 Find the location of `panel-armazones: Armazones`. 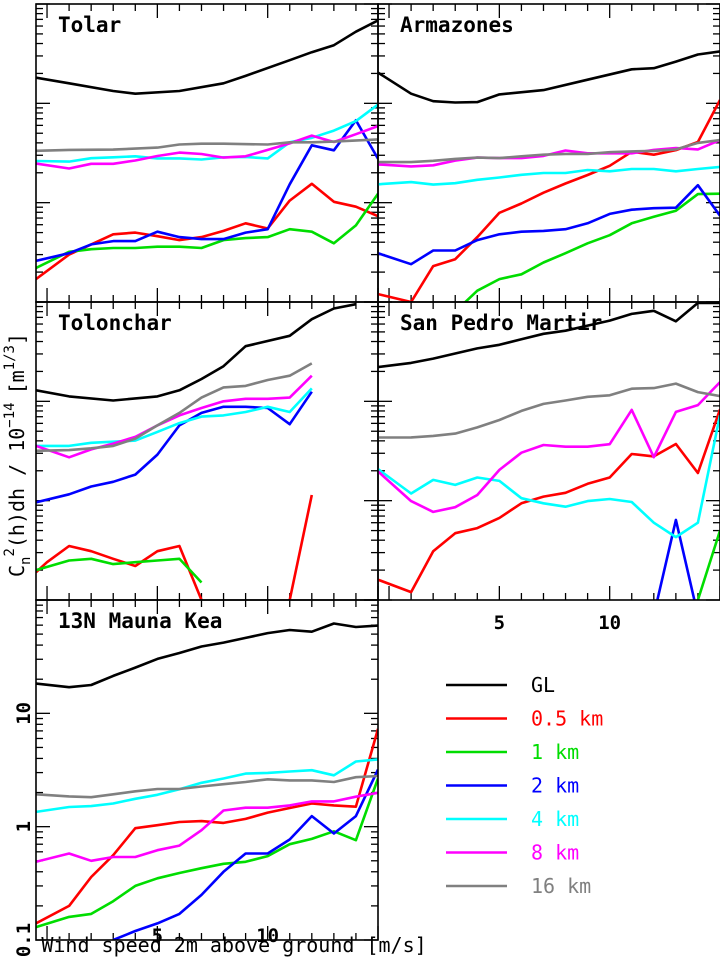

panel-armazones: Armazones is located at coordinates (548, 153).